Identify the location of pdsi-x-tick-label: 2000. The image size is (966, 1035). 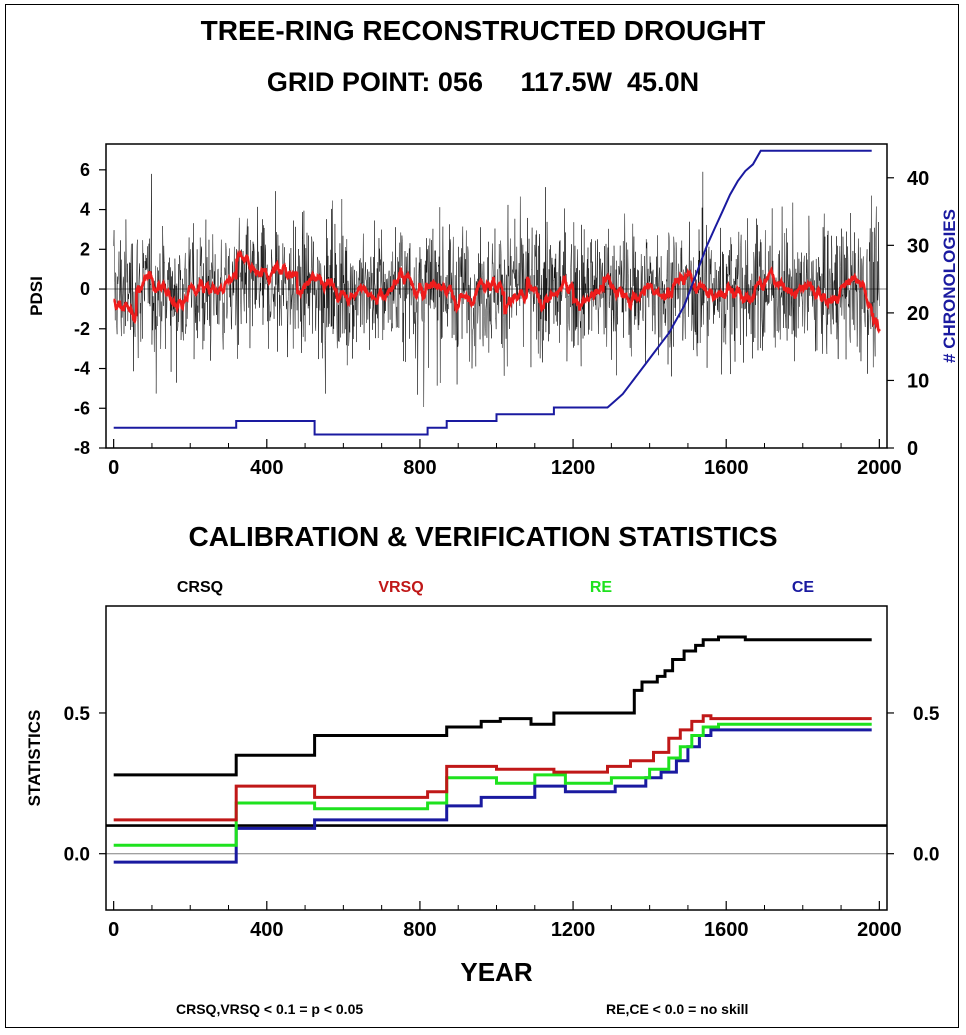
(879, 468).